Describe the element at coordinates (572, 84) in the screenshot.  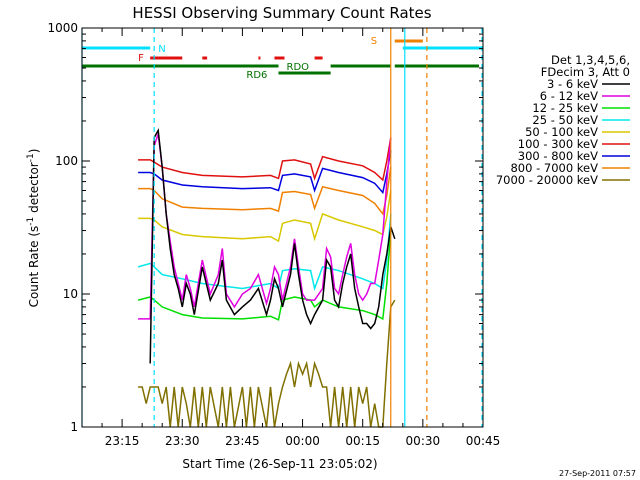
I see `legend-label: 3 - 6 keV` at that location.